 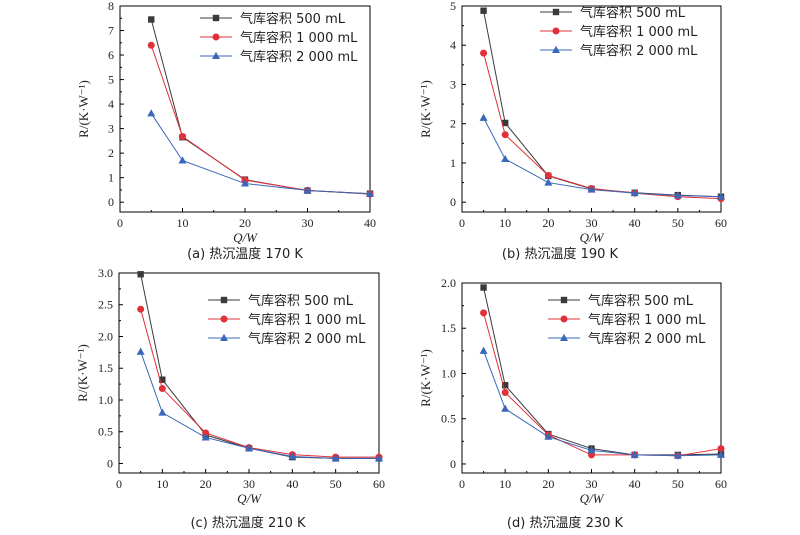 I want to click on x-tick-label: 60, so click(x=721, y=484).